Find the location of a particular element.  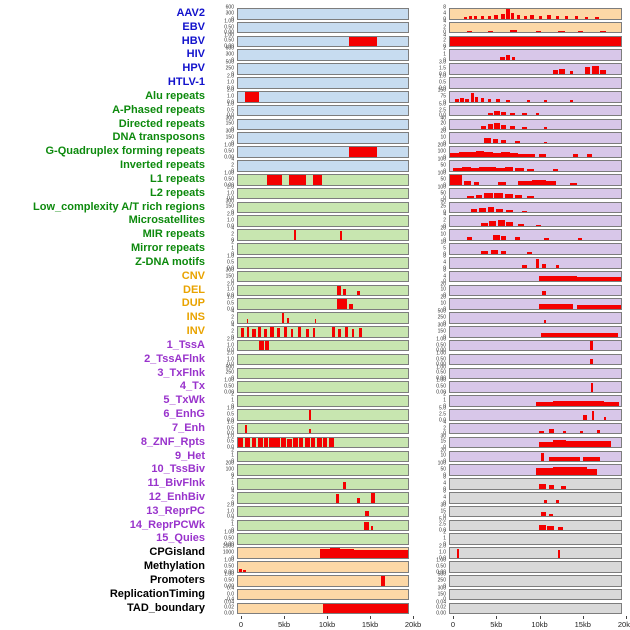

row-label: 7_Enh is located at coordinates (188, 427).